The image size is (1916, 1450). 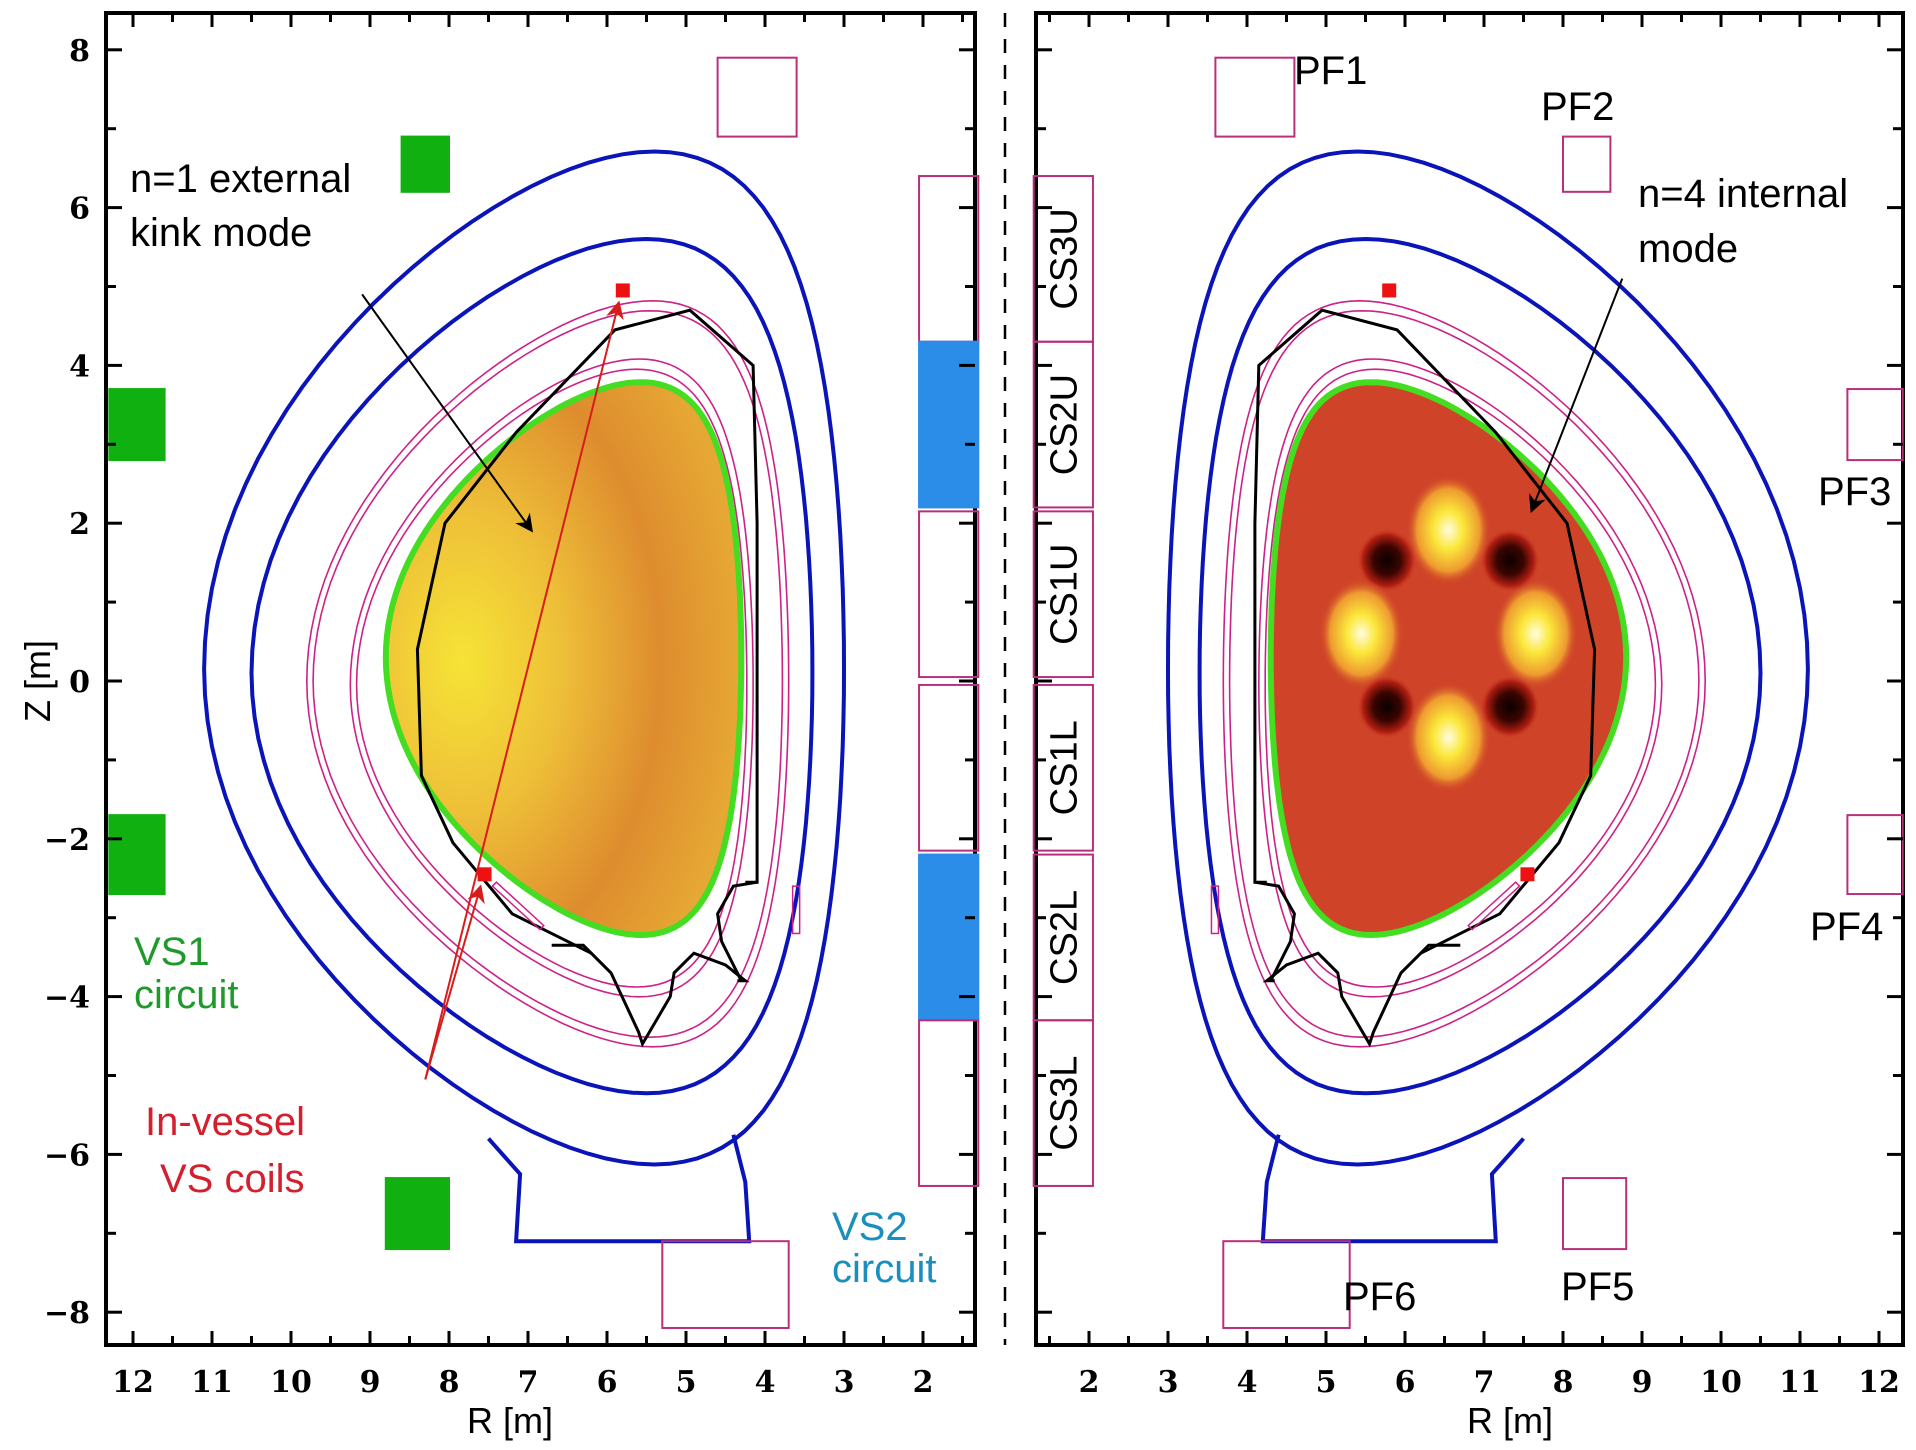 What do you see at coordinates (67, 840) in the screenshot?
I see `y-tick-label: −2` at bounding box center [67, 840].